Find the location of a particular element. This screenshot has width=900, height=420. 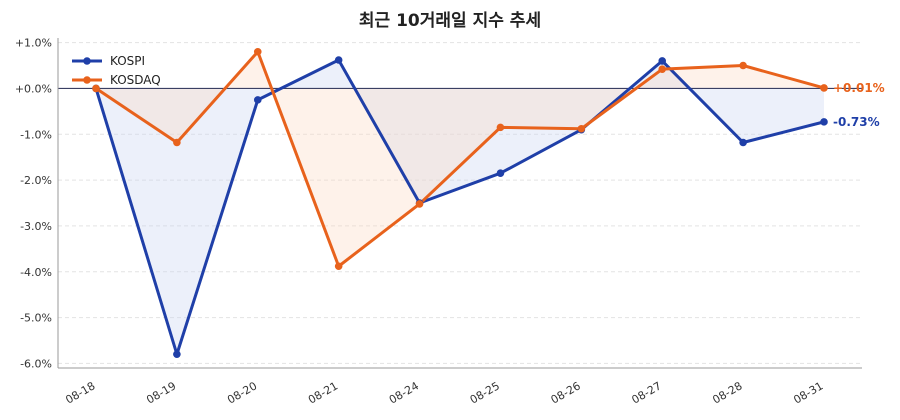

y-tick-labels: +1.0% +0.0% -1.0% -2.0% -3.0% -4.0% -5.0% -6.0% is located at coordinates (33, 204).